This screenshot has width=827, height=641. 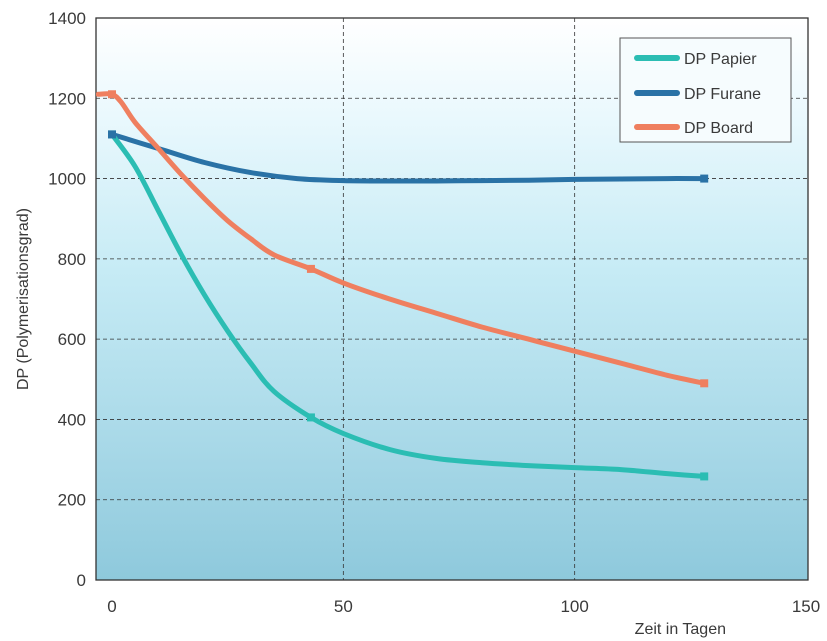 I want to click on x-tick-labels: 0 50 100 150, so click(x=463, y=606).